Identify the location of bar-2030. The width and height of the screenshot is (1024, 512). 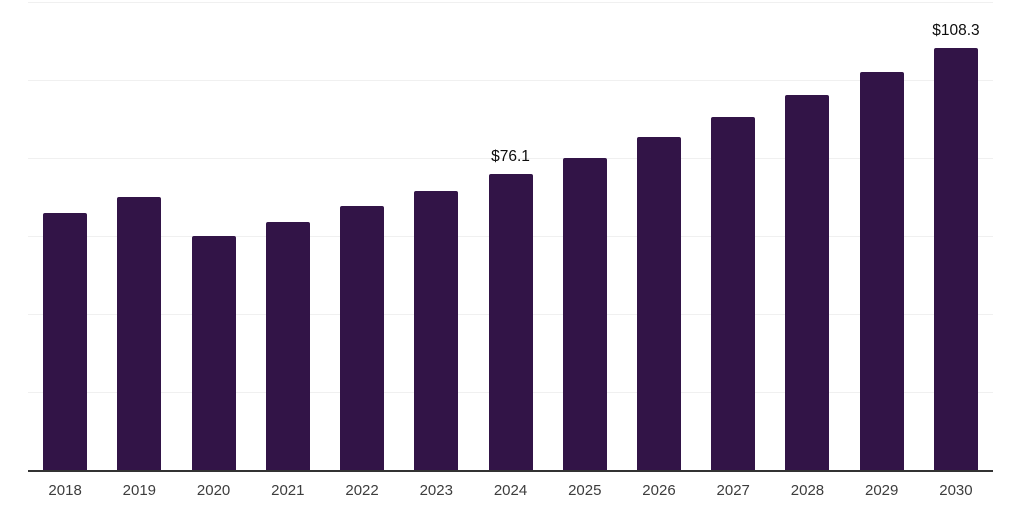
(955, 259).